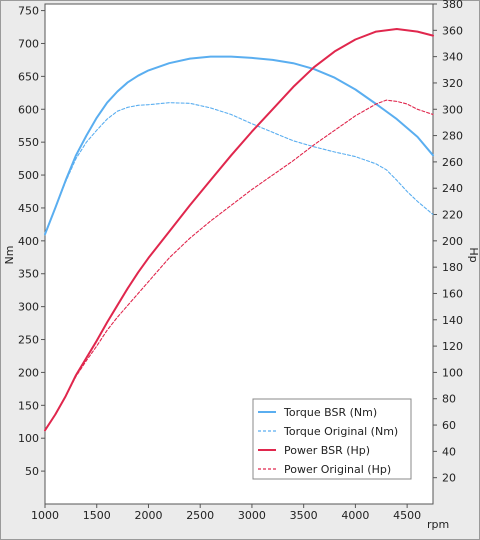 Image resolution: width=480 pixels, height=540 pixels. I want to click on y-right-tick-label: 60, so click(449, 425).